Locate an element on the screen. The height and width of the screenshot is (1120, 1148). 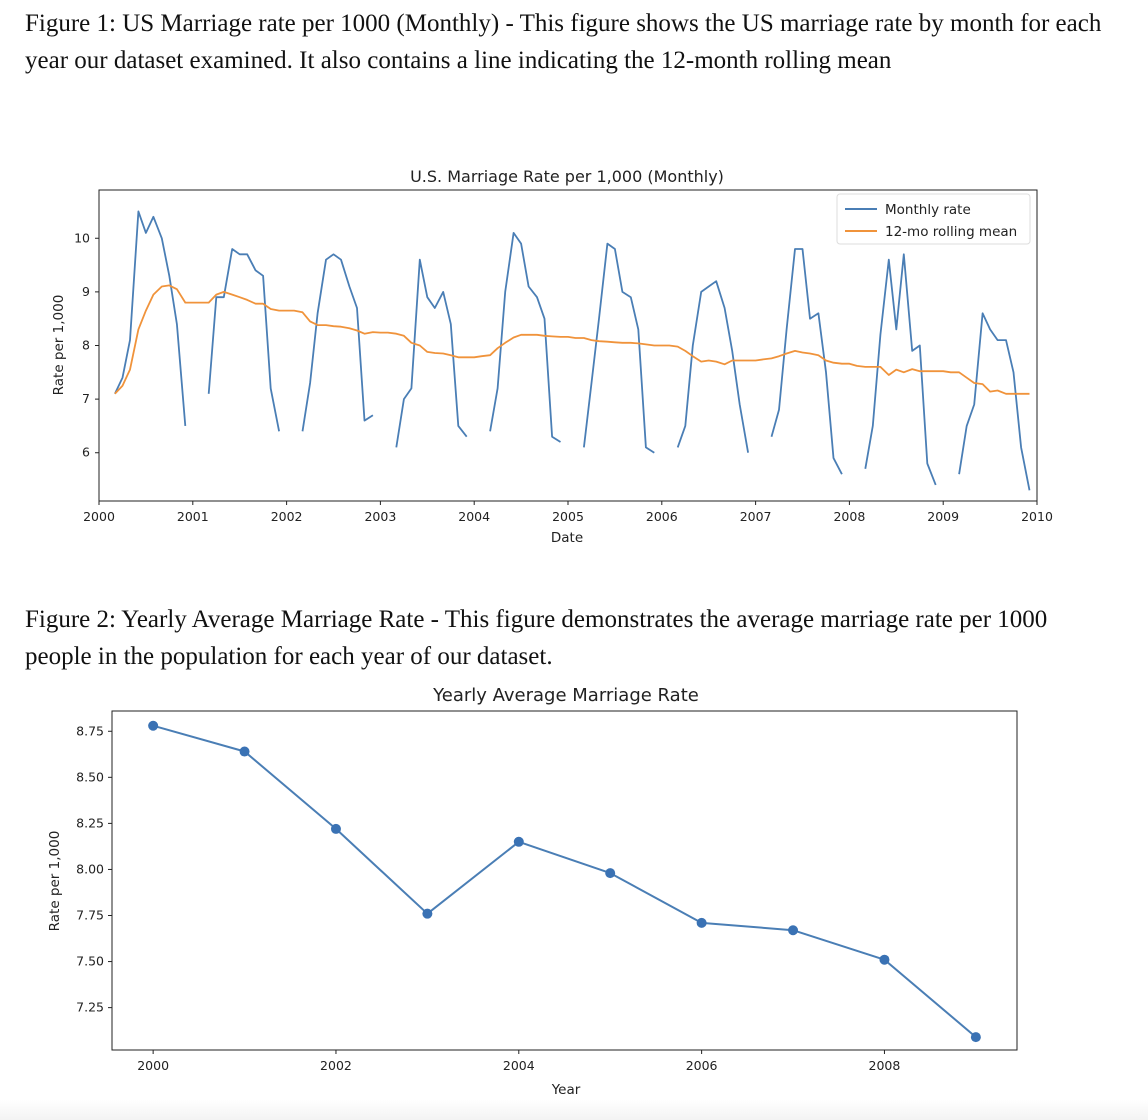
legend: Monthly rate 12-mo rolling mean is located at coordinates (933, 219).